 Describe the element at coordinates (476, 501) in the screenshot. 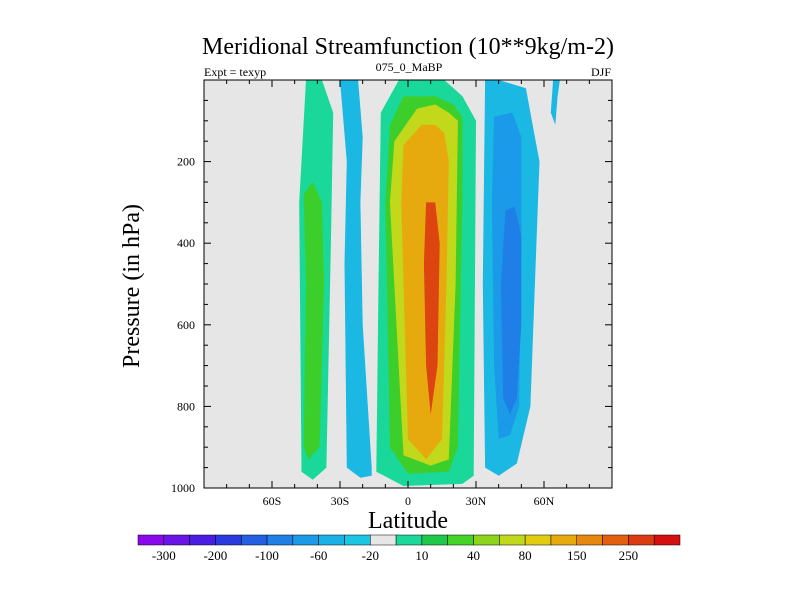

I see `x-tick-label: 30N` at that location.